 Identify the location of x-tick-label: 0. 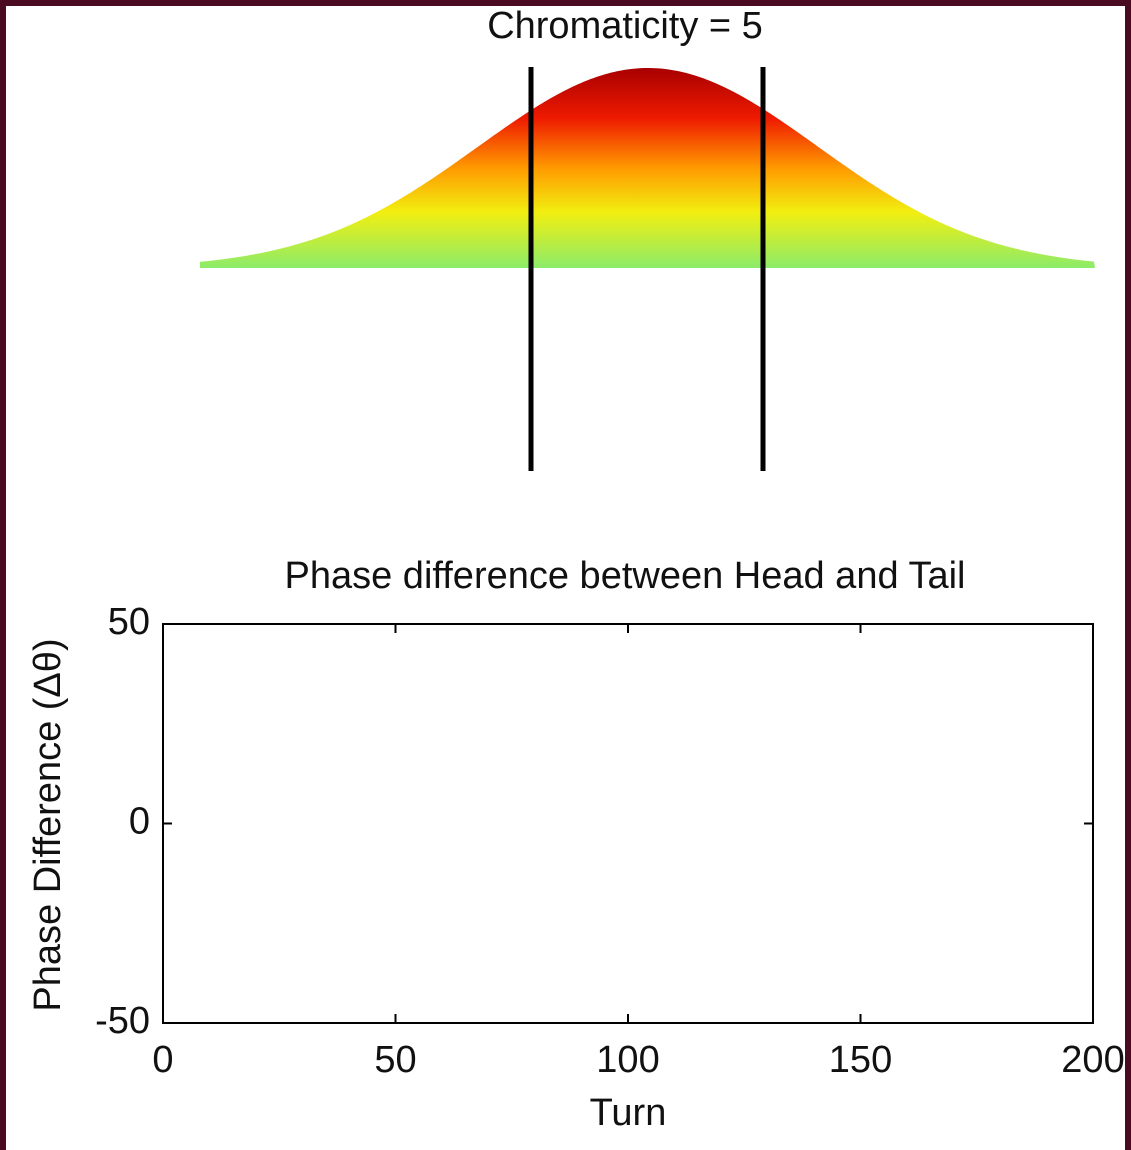
(162, 1060).